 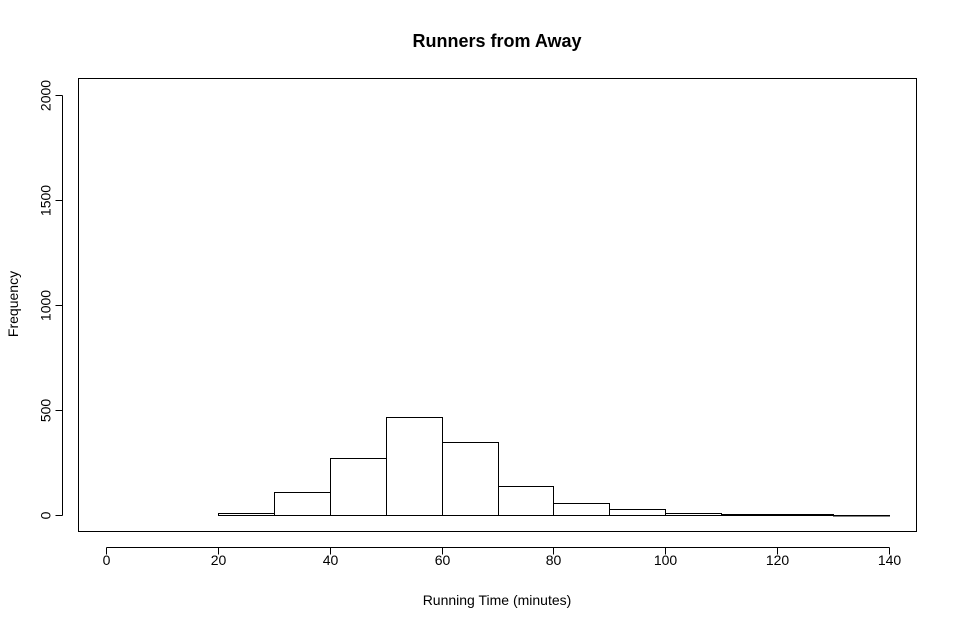 I want to click on bars-group, so click(x=554, y=467).